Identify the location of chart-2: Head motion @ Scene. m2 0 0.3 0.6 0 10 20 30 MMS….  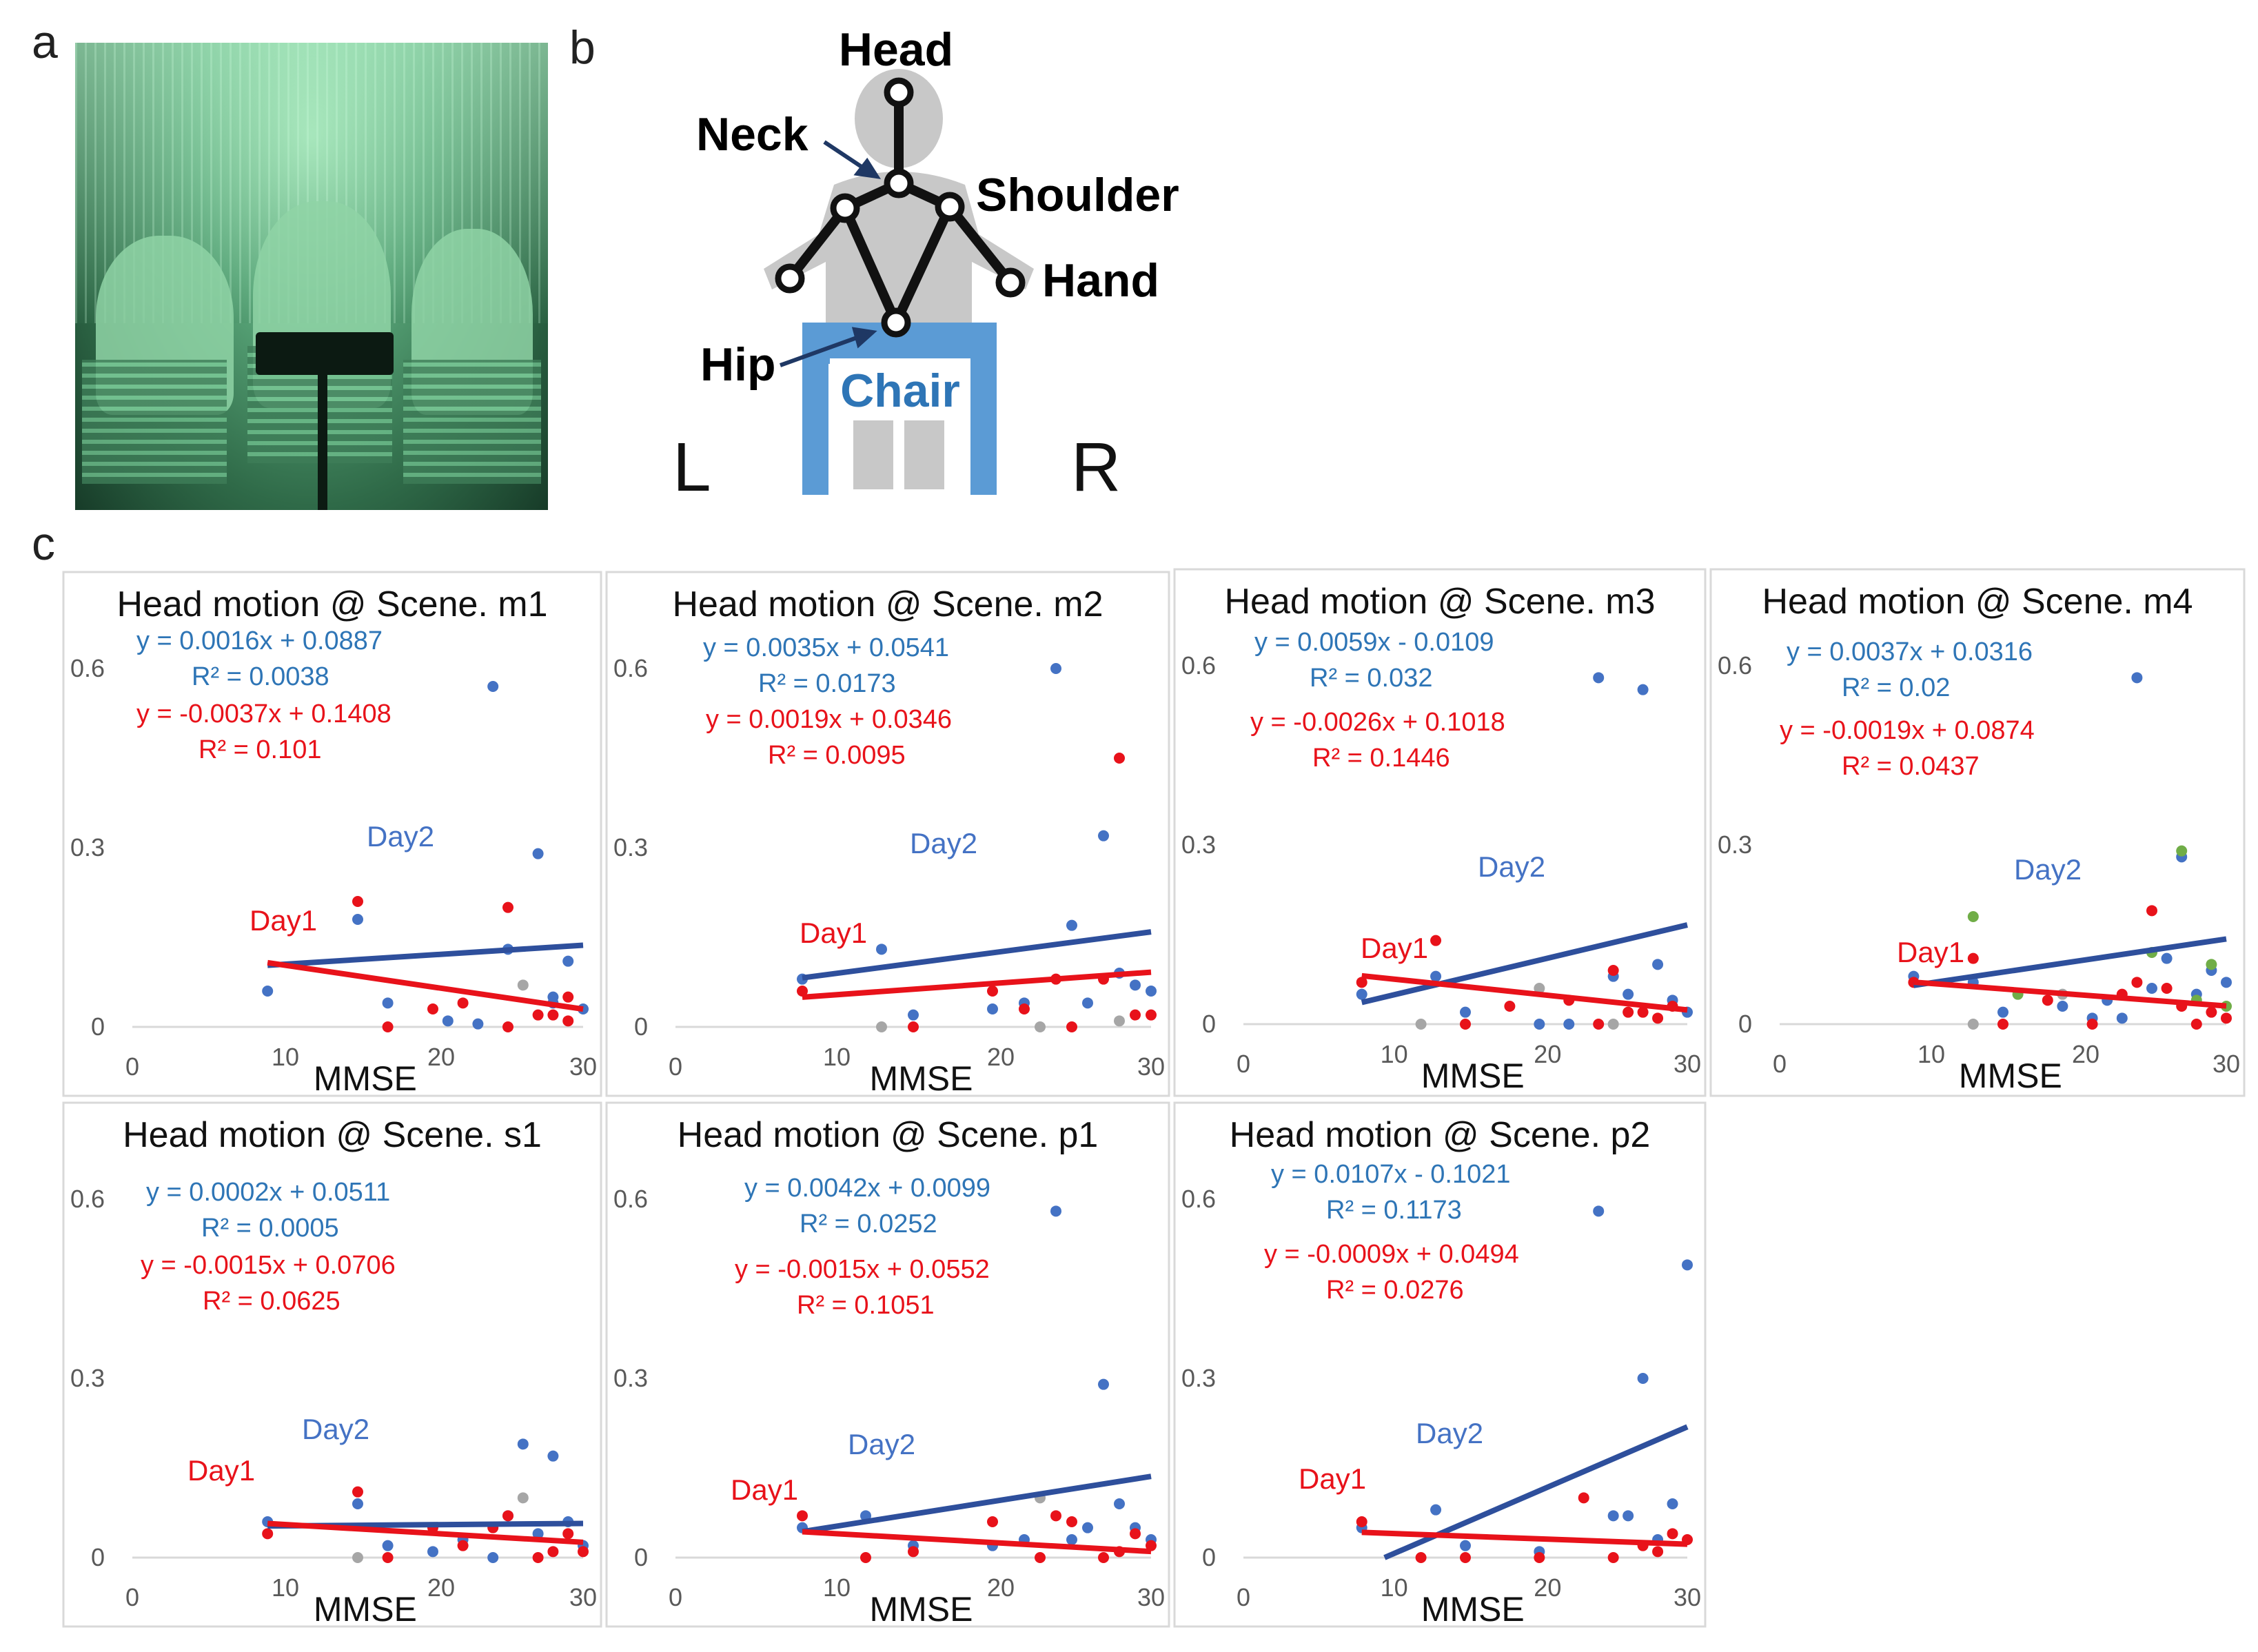
(888, 835).